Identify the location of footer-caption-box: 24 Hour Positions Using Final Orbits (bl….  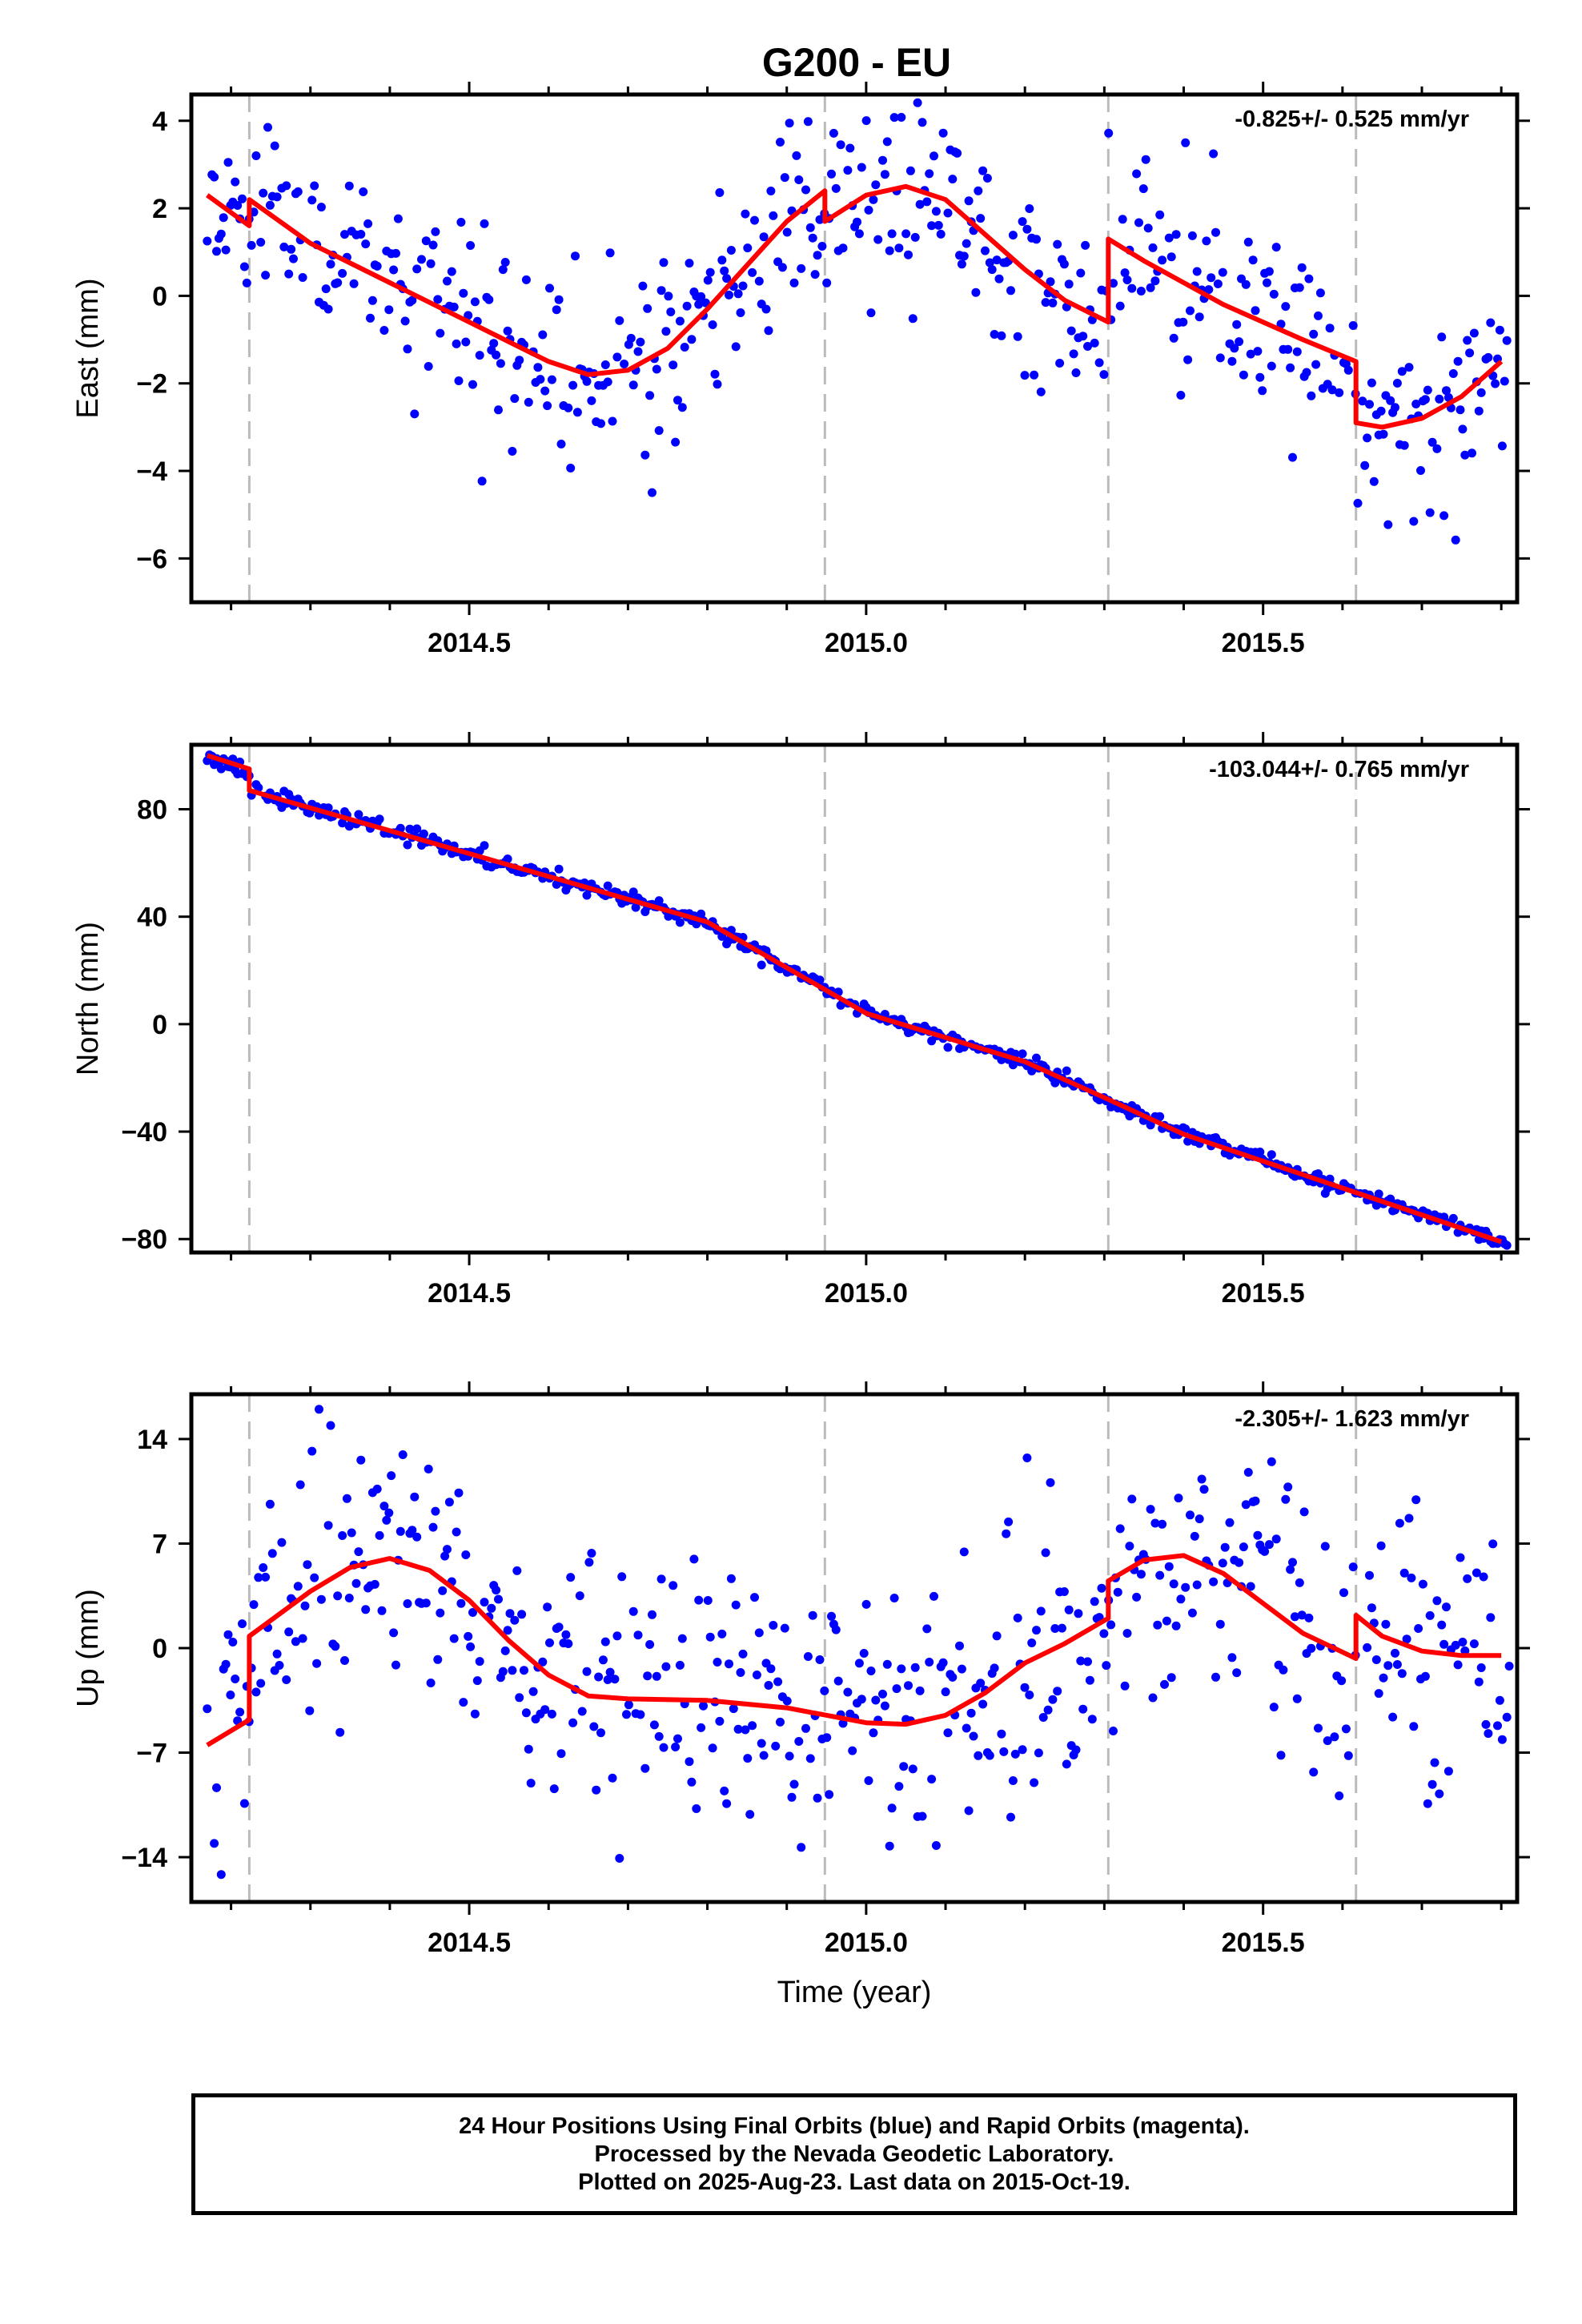
(854, 2154).